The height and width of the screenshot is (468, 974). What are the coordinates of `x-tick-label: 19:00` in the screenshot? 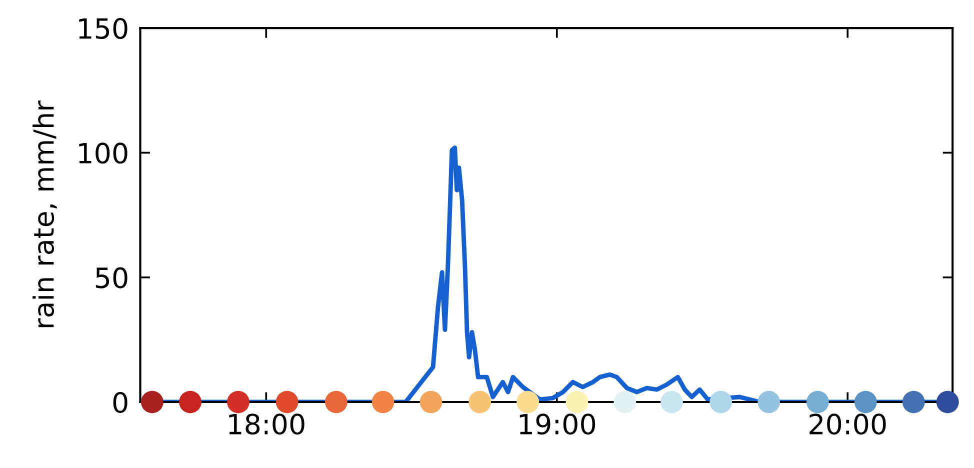 It's located at (558, 424).